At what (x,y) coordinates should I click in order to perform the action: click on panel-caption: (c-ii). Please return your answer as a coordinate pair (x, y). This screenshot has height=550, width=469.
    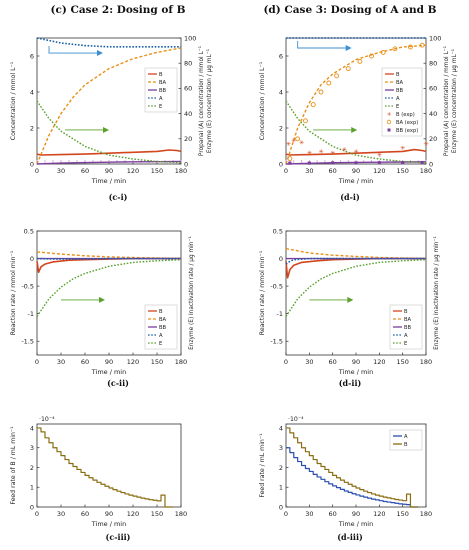
    Looking at the image, I should click on (118, 383).